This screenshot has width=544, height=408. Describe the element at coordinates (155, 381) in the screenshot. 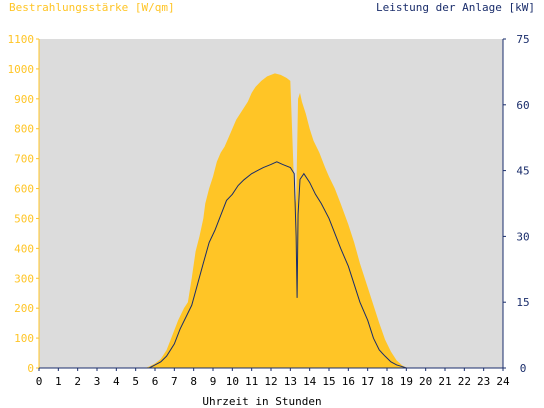

I see `x-tick-label: 6` at that location.